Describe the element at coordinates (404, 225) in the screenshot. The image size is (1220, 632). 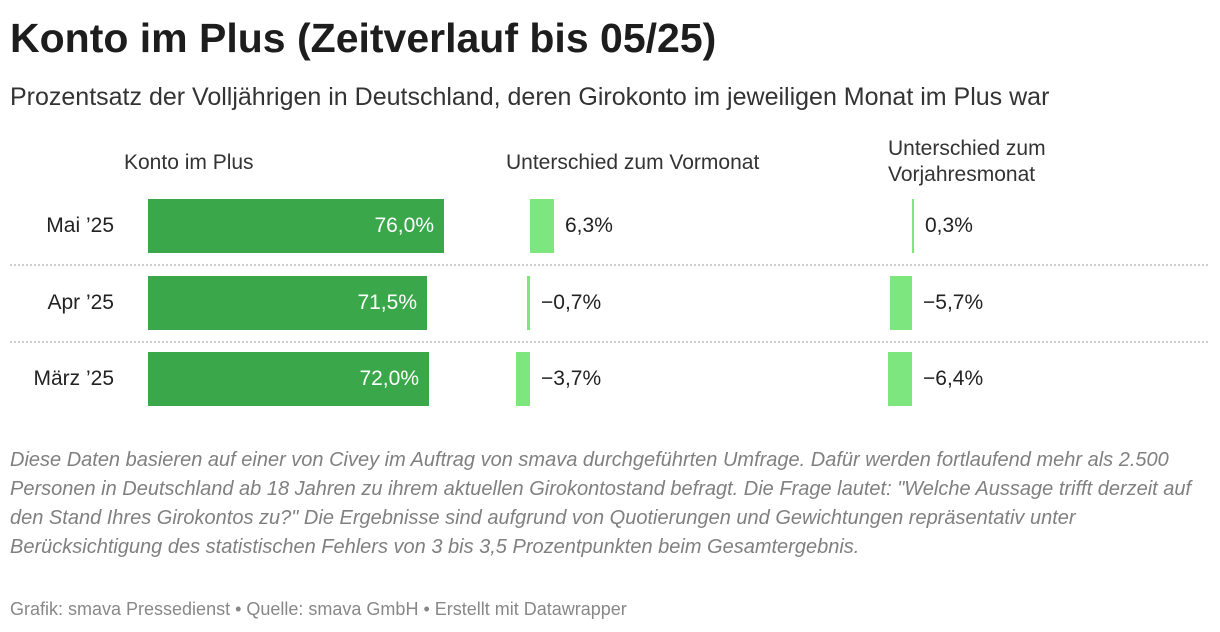
I see `bar-value-label: 76,0%` at that location.